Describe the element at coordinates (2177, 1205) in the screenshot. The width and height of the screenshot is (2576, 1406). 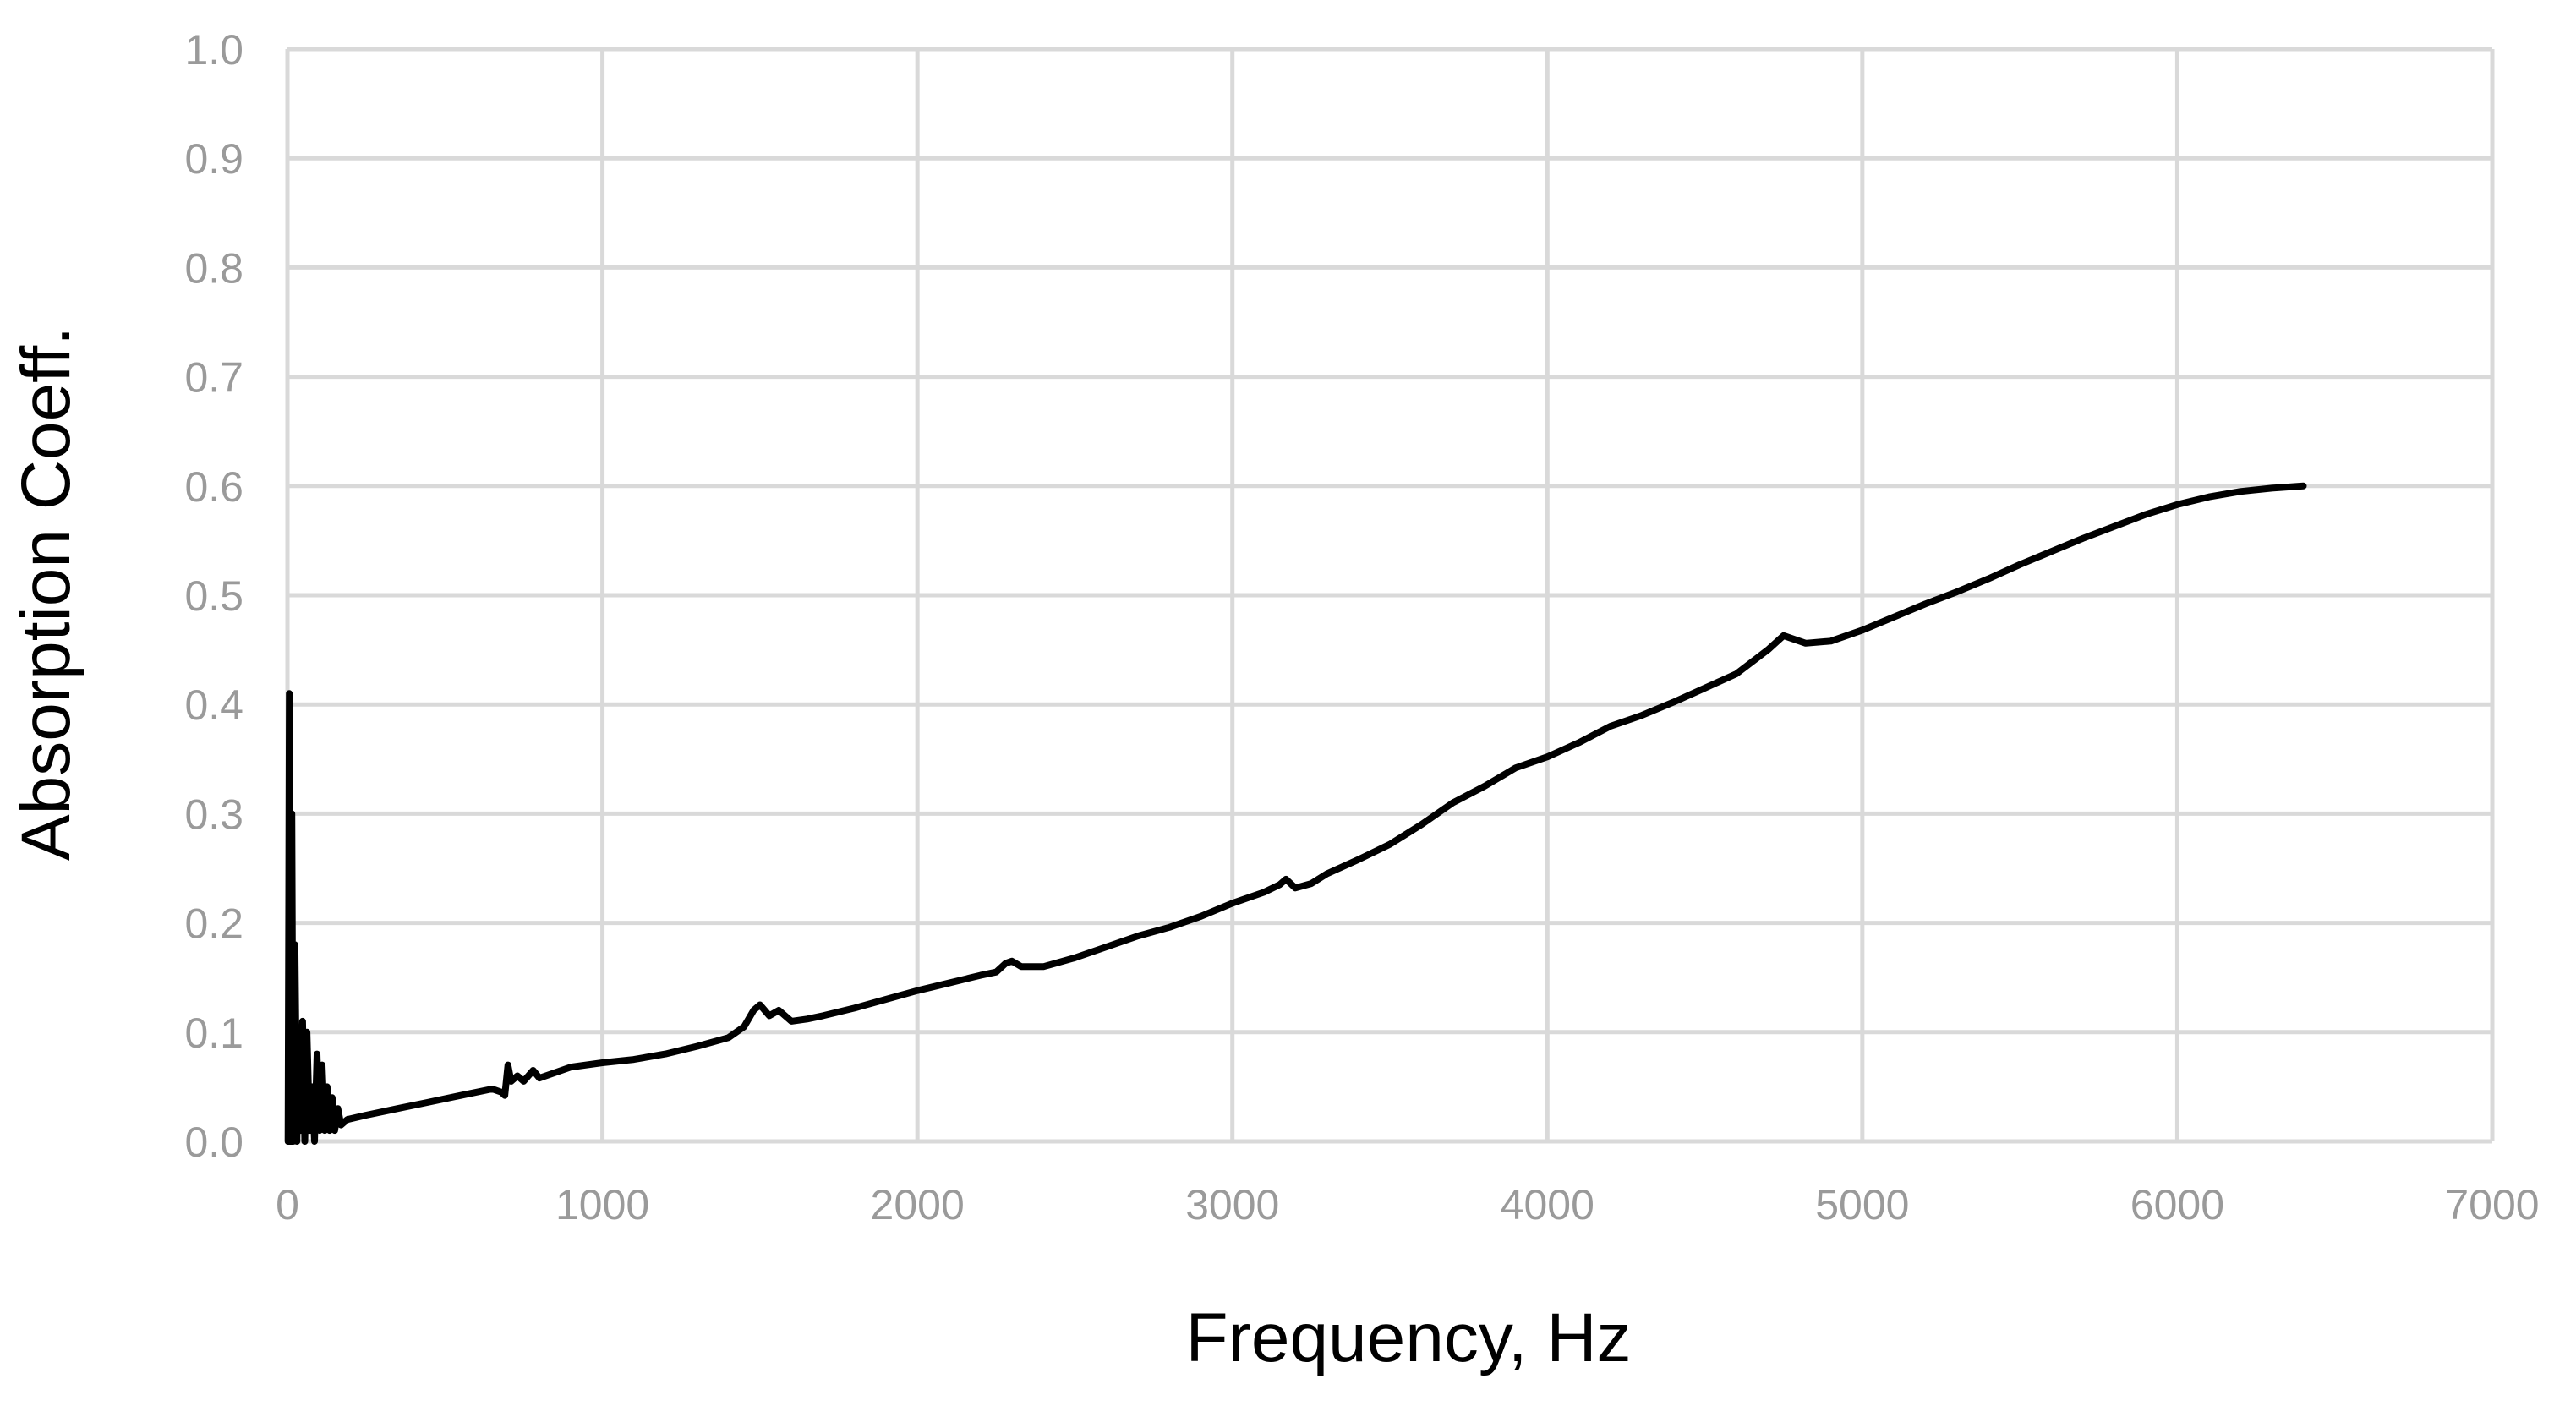
I see `x-tick-label: 6000` at that location.